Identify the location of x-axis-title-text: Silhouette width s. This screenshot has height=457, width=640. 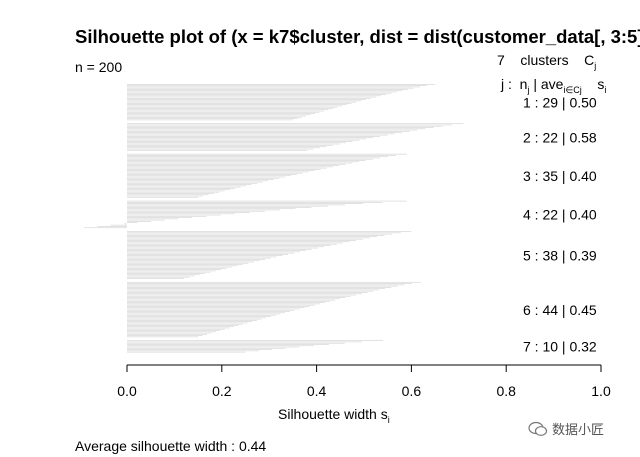
(333, 414).